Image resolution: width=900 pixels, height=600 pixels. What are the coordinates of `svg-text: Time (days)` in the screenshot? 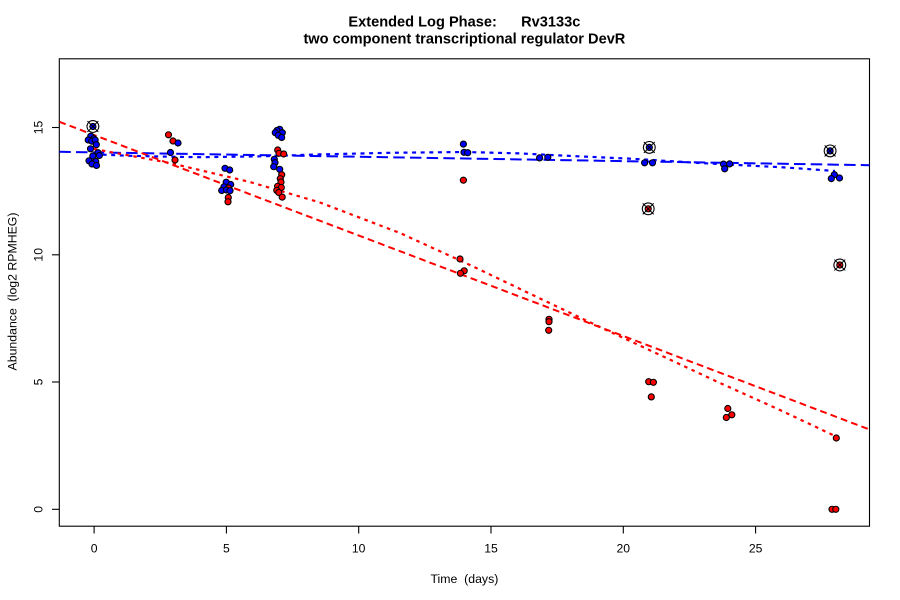 It's located at (464, 579).